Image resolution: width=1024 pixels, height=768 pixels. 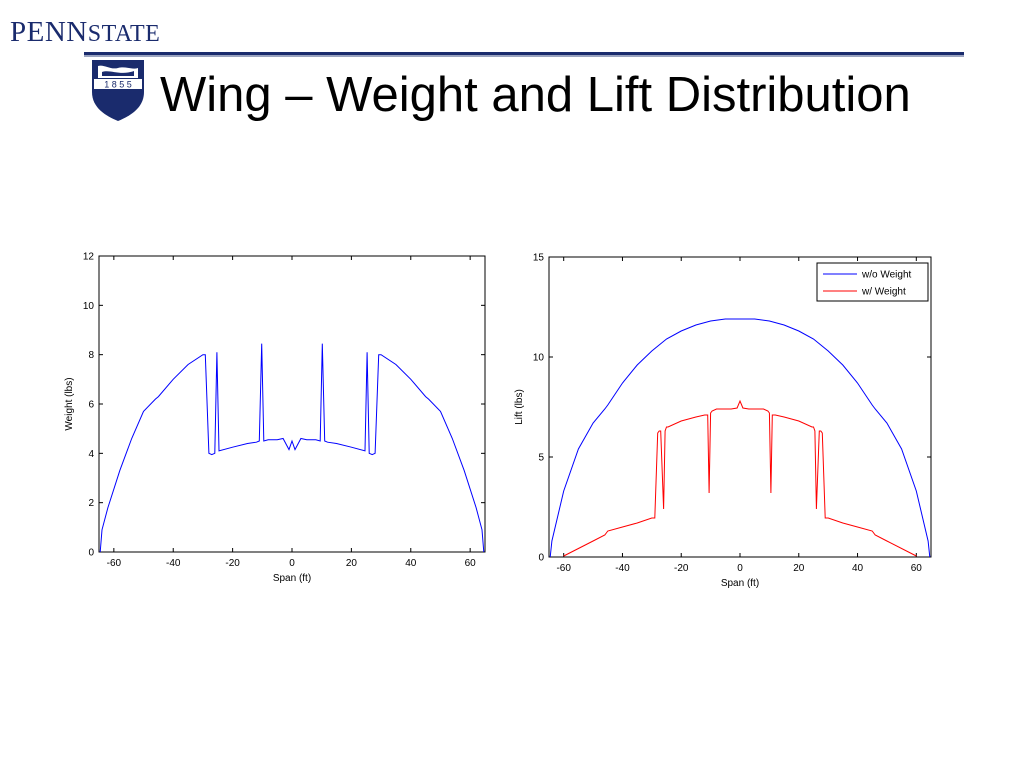 What do you see at coordinates (740, 568) in the screenshot?
I see `lift-xtick-label: 0` at bounding box center [740, 568].